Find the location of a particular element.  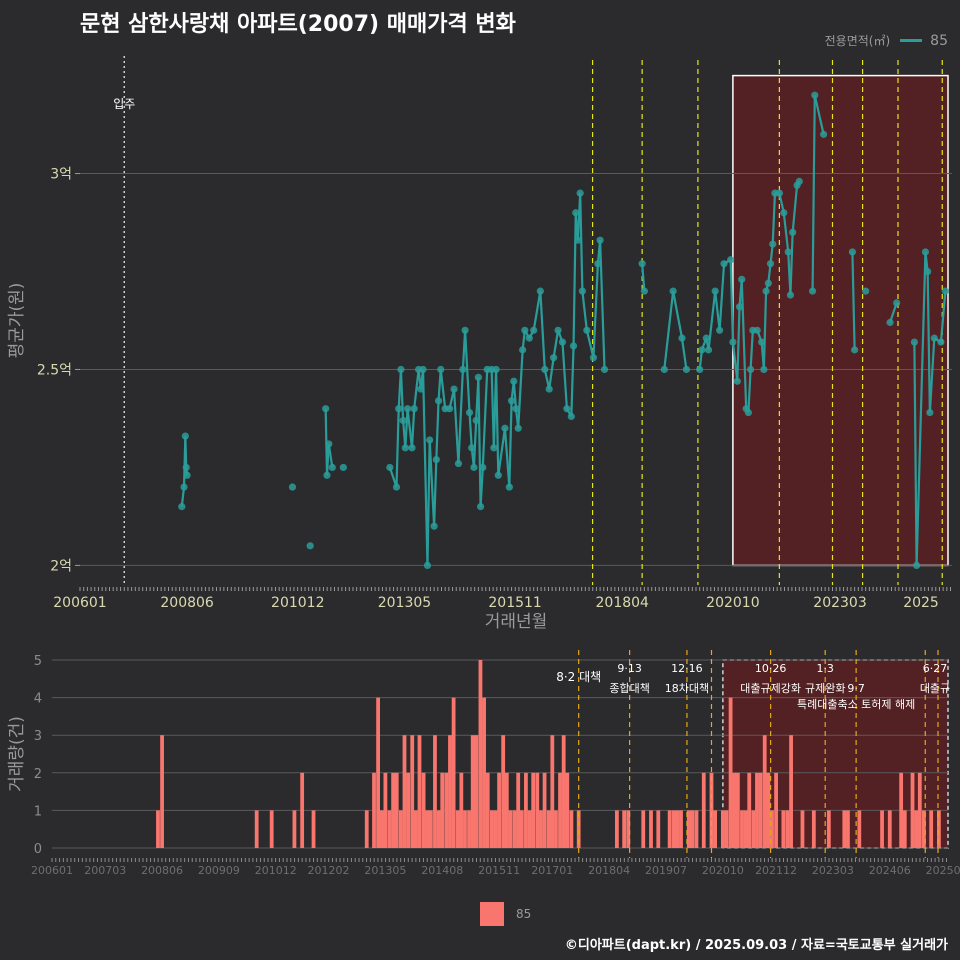

bar-x-tick-label: 202406 is located at coordinates (890, 870).